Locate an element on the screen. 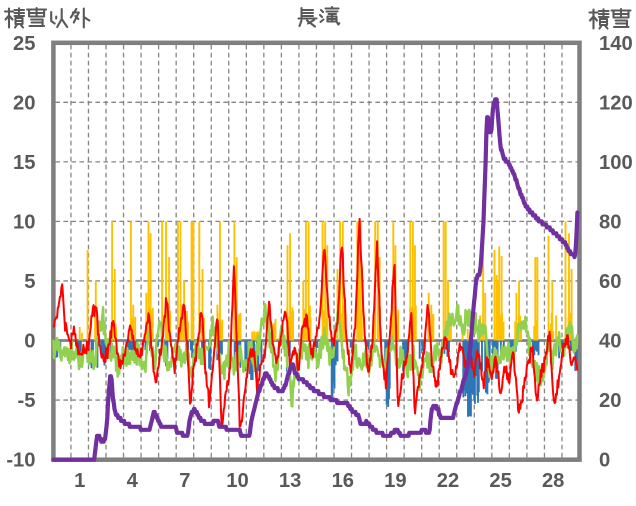  svg-text: 16 is located at coordinates (343, 481).